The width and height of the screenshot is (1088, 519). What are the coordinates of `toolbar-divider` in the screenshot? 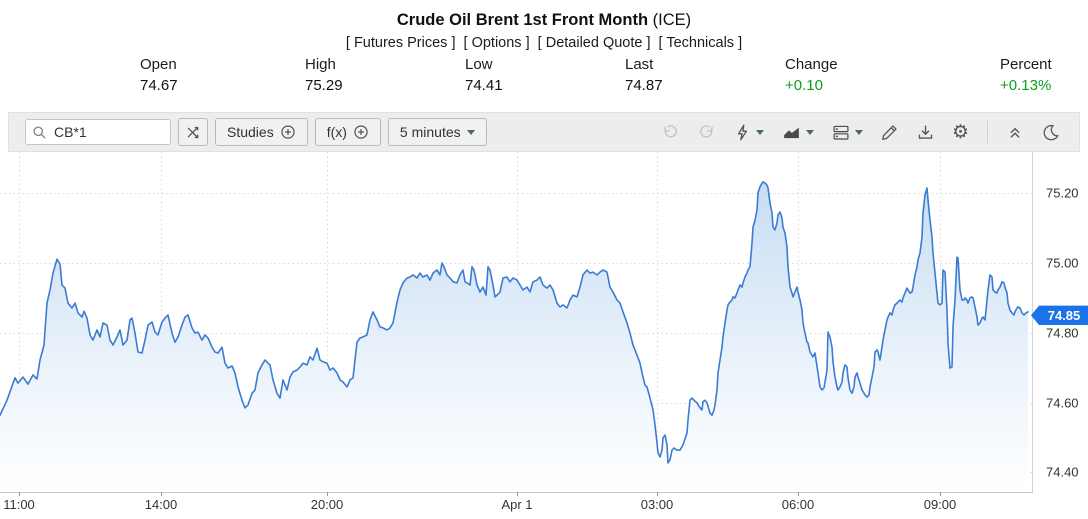 It's located at (987, 132).